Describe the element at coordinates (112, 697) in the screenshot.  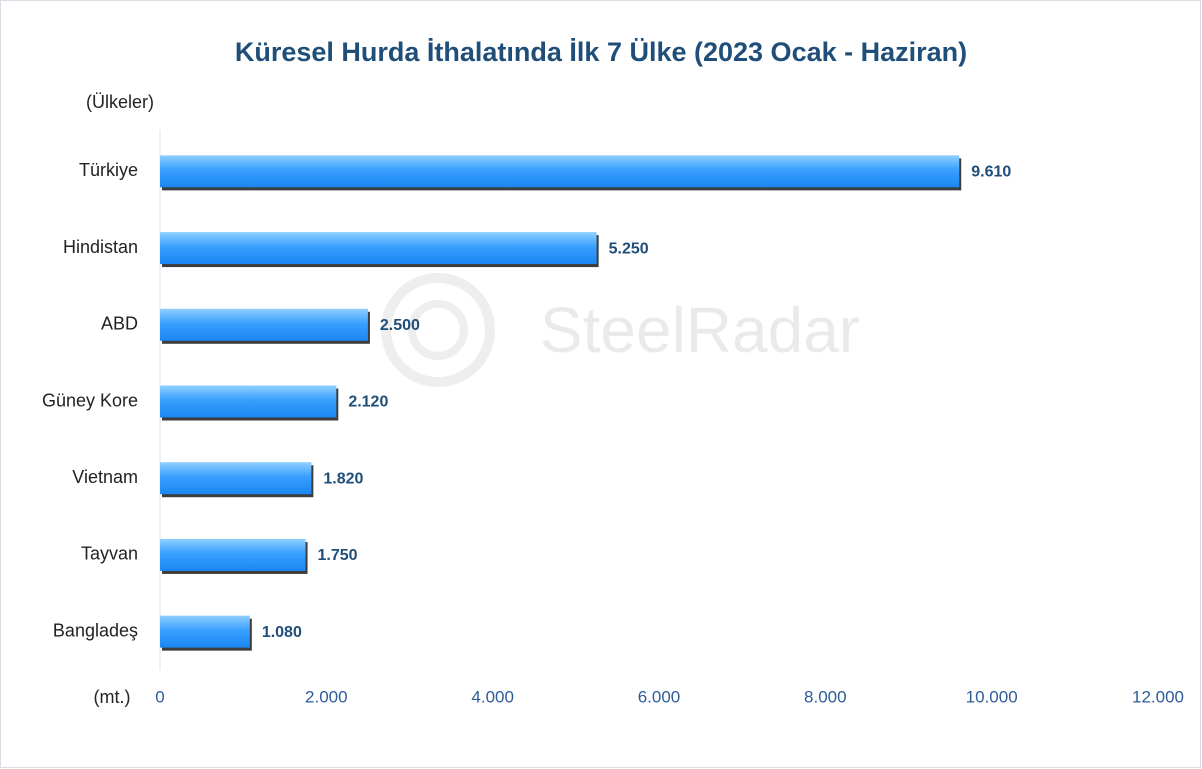
I see `x-axis-title: (mt.)` at that location.